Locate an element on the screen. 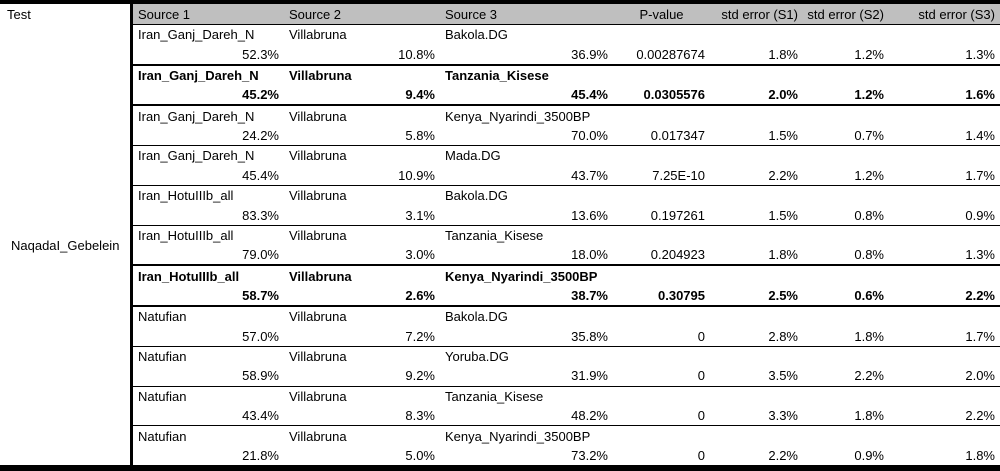 This screenshot has width=1000, height=471. stderr-s1-cell: 3.5% is located at coordinates (783, 376).